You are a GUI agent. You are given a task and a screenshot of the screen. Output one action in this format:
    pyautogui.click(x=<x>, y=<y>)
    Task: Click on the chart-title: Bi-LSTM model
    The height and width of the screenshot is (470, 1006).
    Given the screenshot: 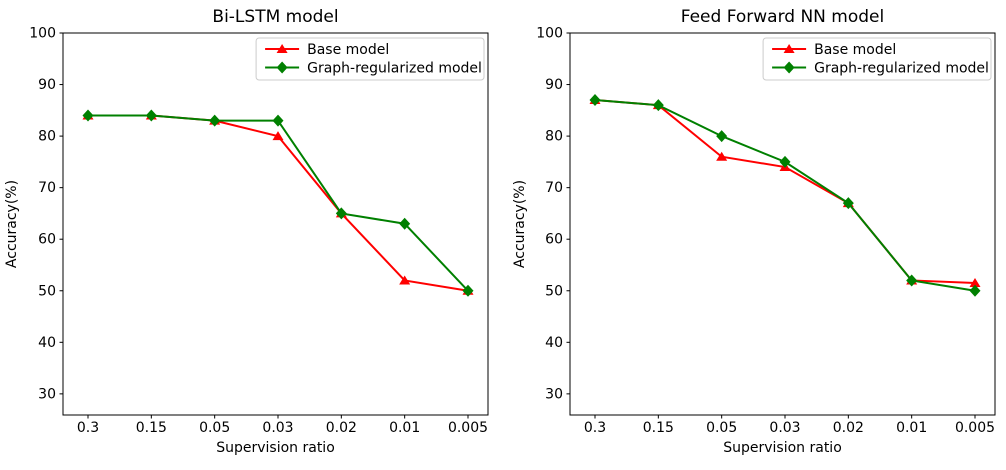 What is the action you would take?
    pyautogui.click(x=275, y=17)
    